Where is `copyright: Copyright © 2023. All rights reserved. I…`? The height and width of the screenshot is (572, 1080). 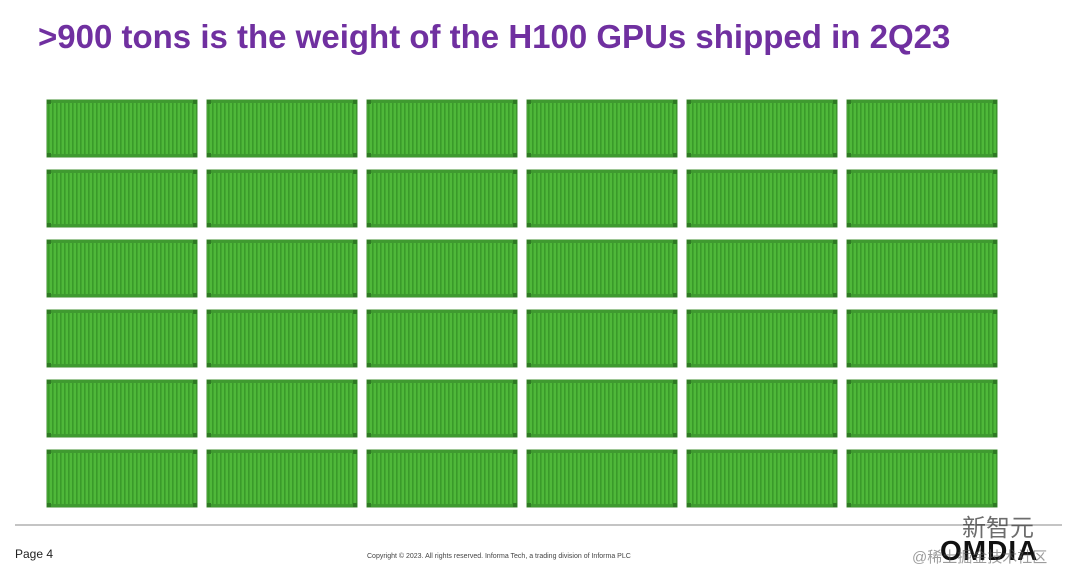 copyright: Copyright © 2023. All rights reserved. I… is located at coordinates (499, 556).